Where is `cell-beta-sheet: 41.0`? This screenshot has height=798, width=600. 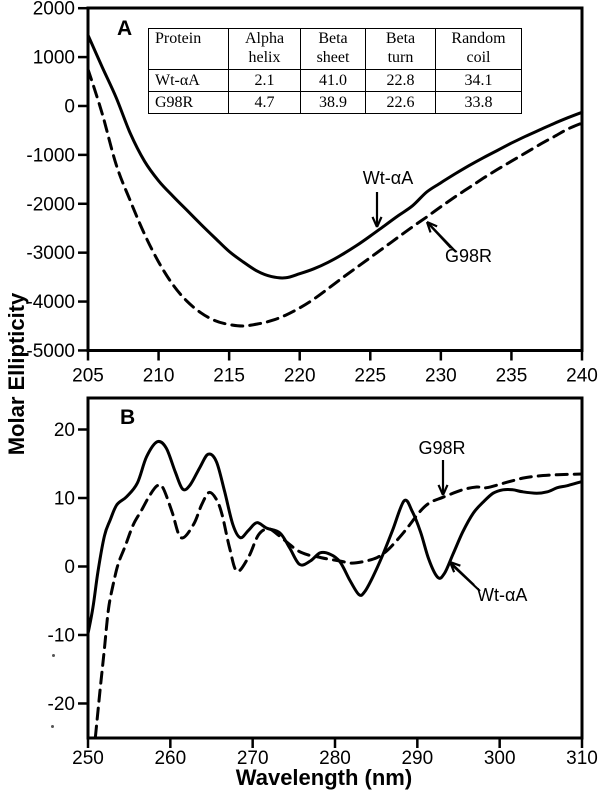 cell-beta-sheet: 41.0 is located at coordinates (333, 80).